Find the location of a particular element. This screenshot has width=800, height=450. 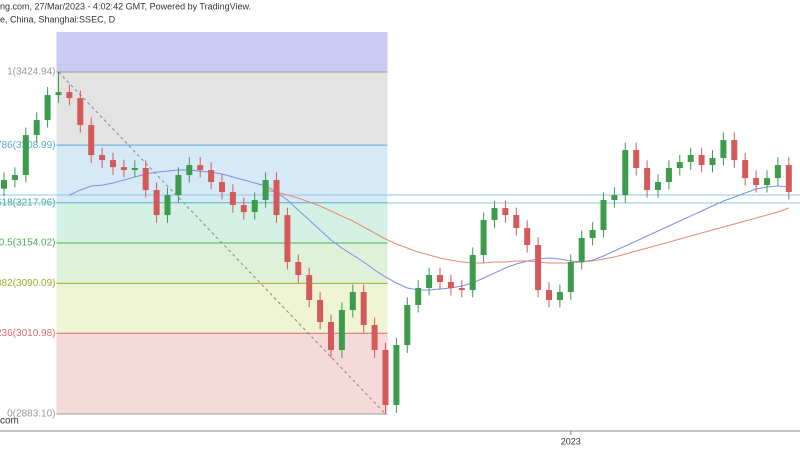

fib-level-label: 0.5(3154.02) is located at coordinates (28, 243).